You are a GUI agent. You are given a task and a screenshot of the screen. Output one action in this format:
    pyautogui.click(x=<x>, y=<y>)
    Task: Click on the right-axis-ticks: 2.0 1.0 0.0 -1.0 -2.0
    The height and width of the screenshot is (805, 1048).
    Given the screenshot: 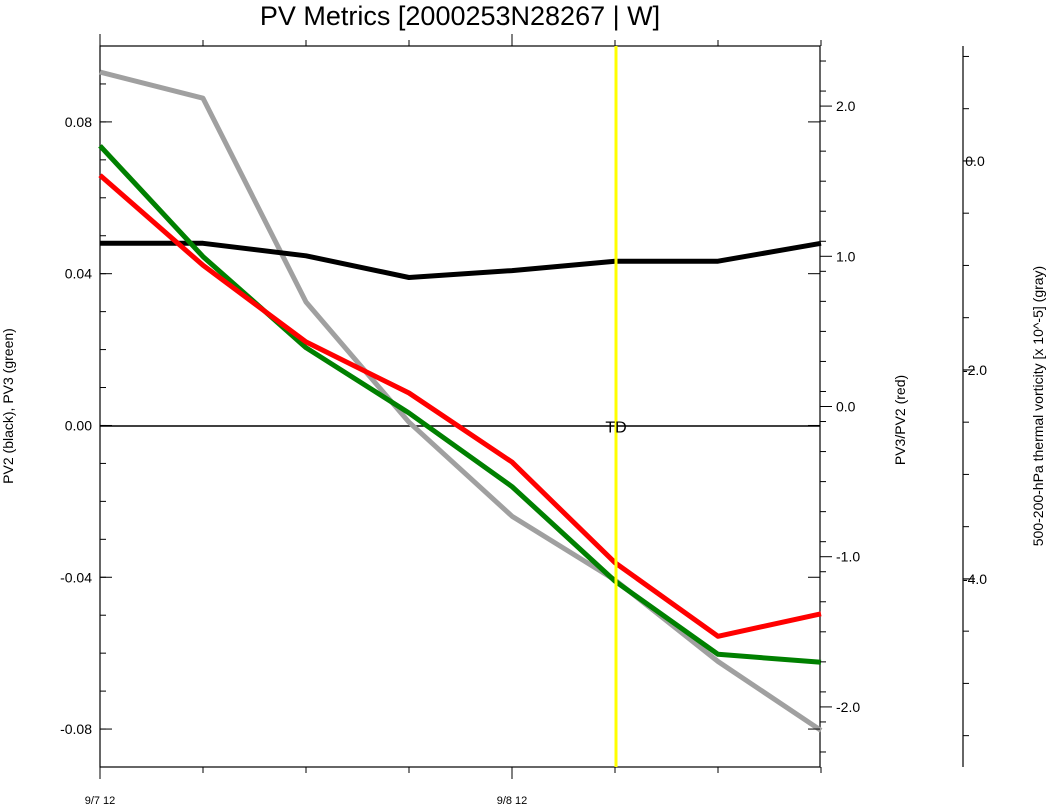 What is the action you would take?
    pyautogui.click(x=840, y=406)
    